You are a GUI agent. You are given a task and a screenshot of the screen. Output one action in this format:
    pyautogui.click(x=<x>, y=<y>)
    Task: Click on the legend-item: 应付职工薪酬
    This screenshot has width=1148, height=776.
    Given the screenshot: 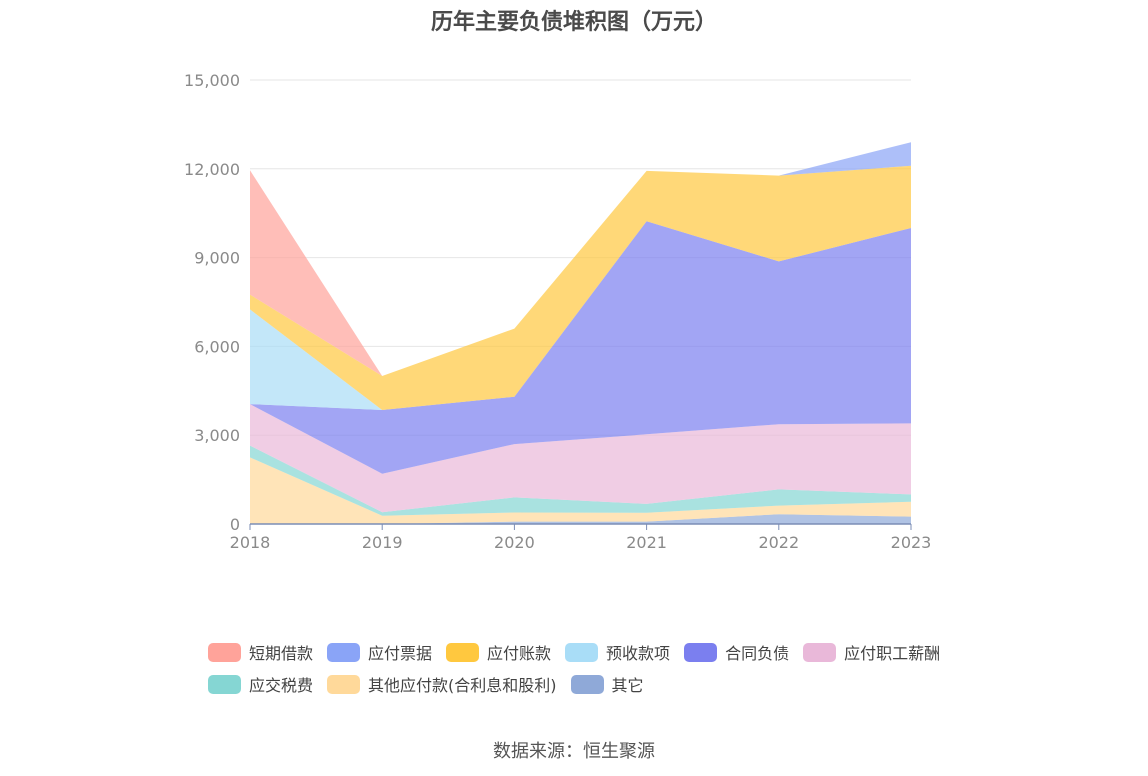 What is the action you would take?
    pyautogui.click(x=871, y=652)
    